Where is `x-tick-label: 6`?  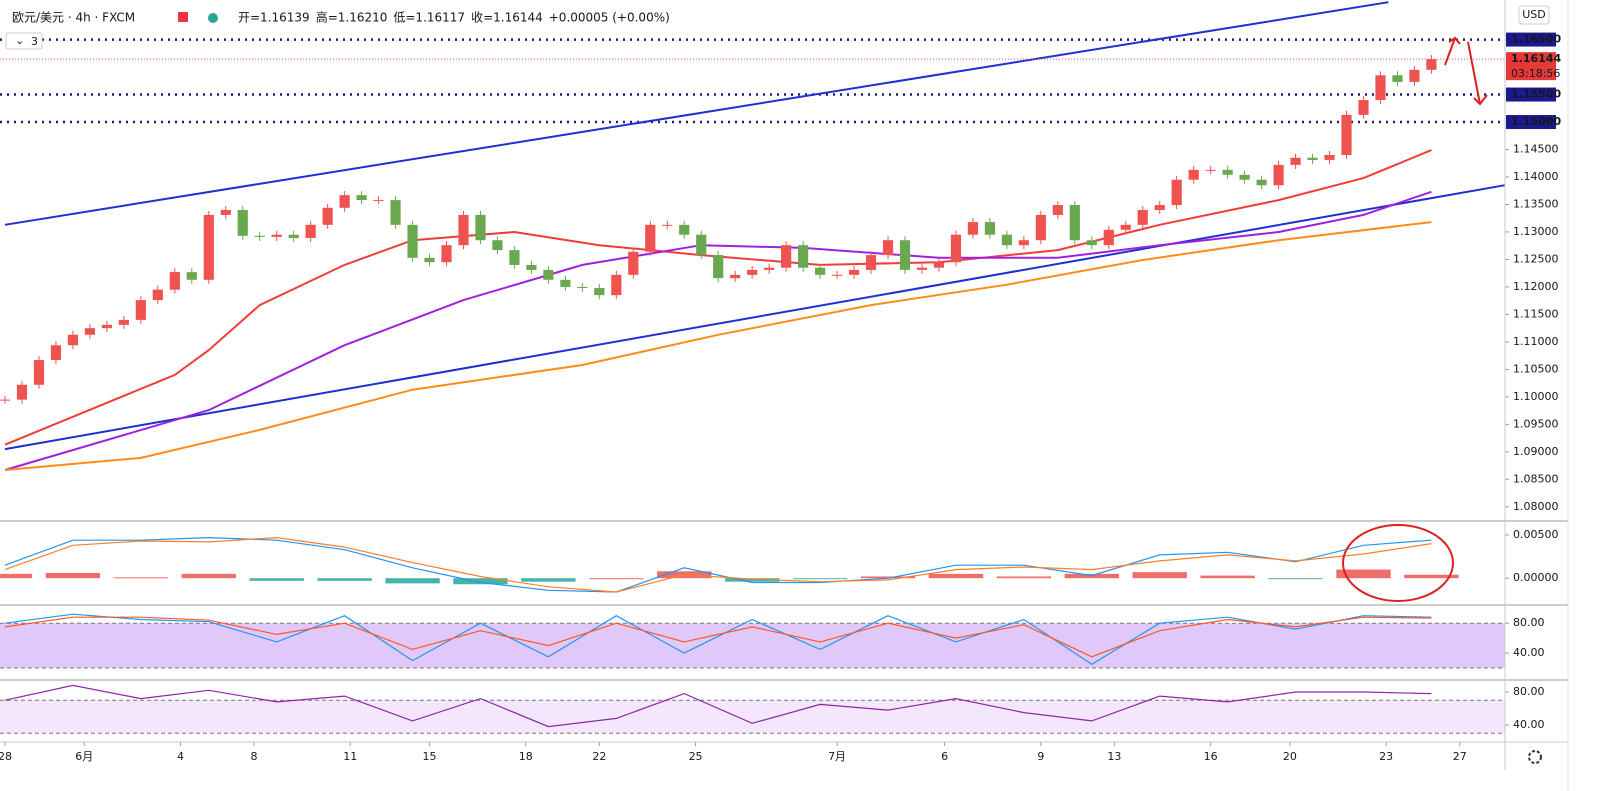
x-tick-label: 6 is located at coordinates (944, 756).